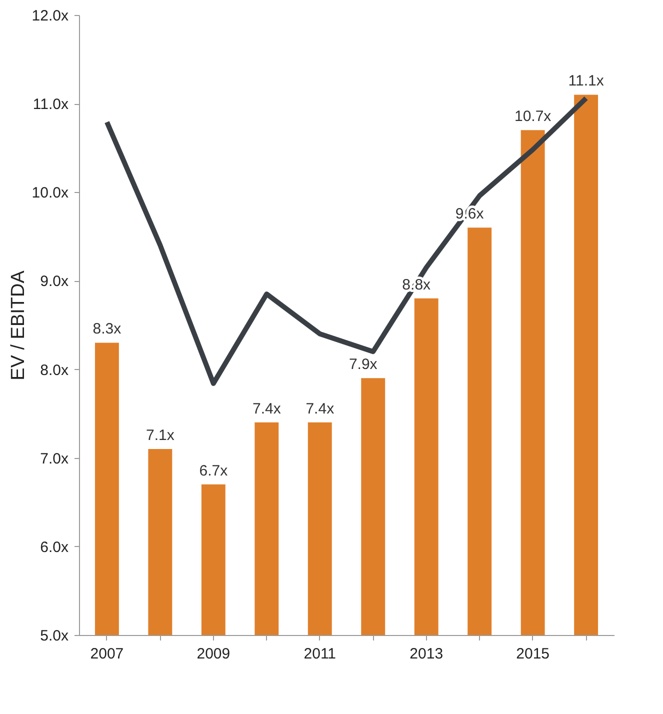  What do you see at coordinates (54, 459) in the screenshot?
I see `y-tick-label: 7.0x` at bounding box center [54, 459].